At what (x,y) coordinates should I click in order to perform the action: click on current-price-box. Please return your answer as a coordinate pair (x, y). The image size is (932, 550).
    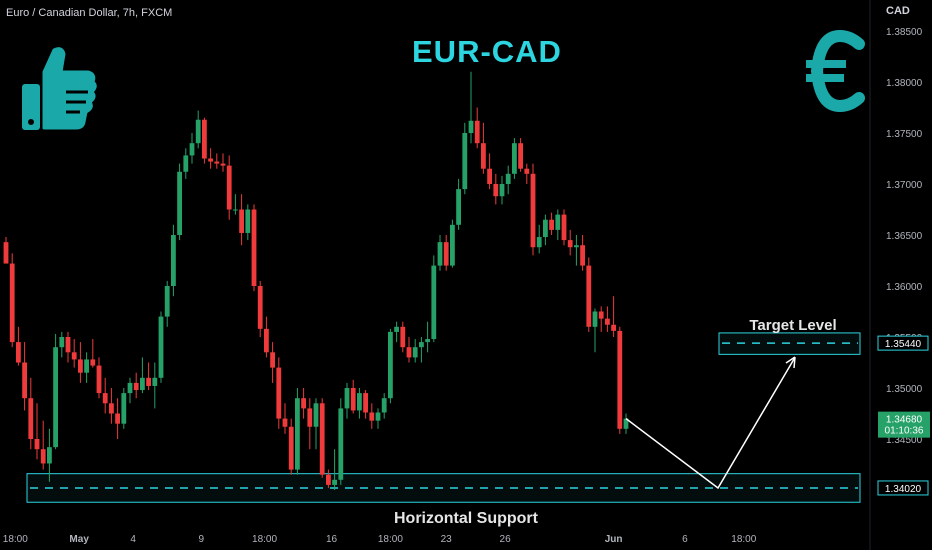
    Looking at the image, I should click on (904, 424).